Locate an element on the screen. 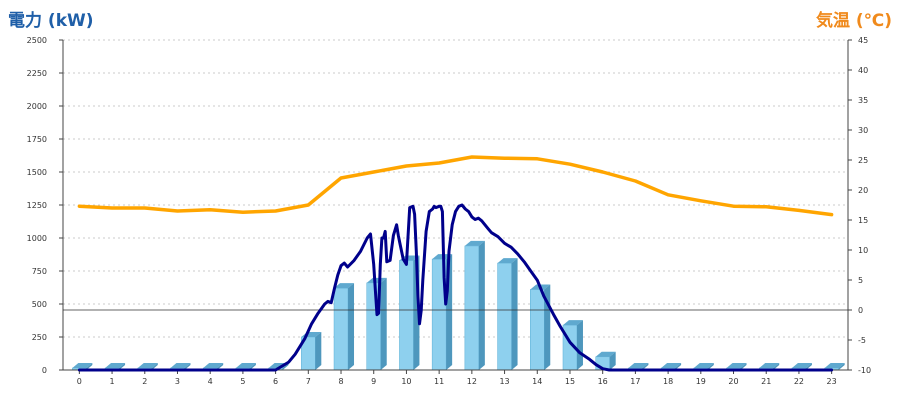  right-tick-label: 15 is located at coordinates (863, 220).